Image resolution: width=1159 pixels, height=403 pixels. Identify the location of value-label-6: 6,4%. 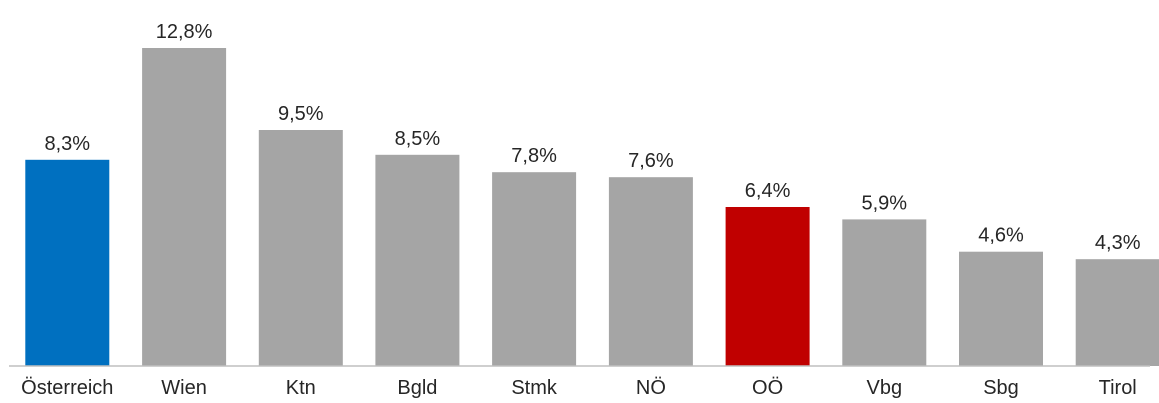
(768, 191).